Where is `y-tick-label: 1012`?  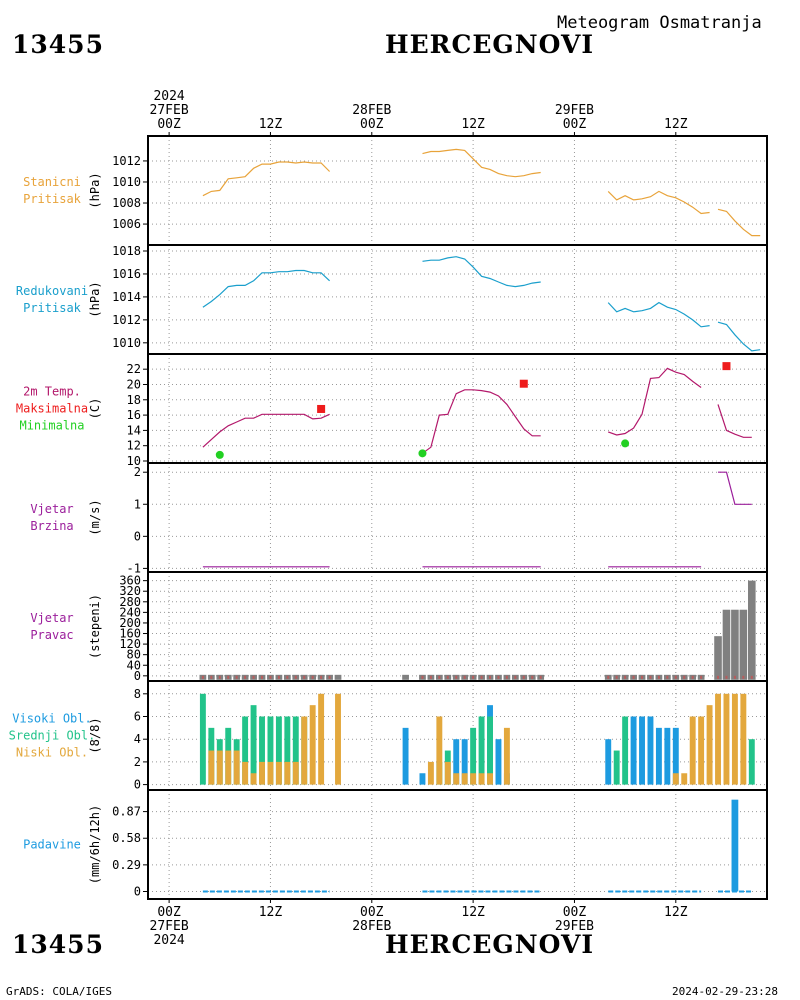
y-tick-label: 1012 is located at coordinates (126, 320).